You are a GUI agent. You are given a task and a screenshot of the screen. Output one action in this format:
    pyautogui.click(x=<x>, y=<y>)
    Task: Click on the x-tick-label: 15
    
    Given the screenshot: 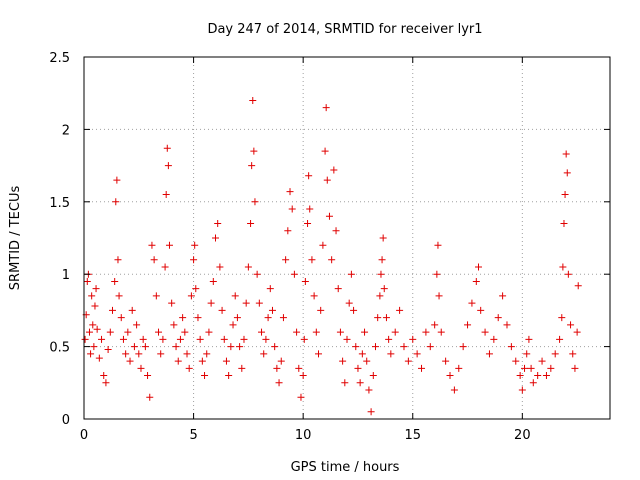 What is the action you would take?
    pyautogui.click(x=412, y=435)
    